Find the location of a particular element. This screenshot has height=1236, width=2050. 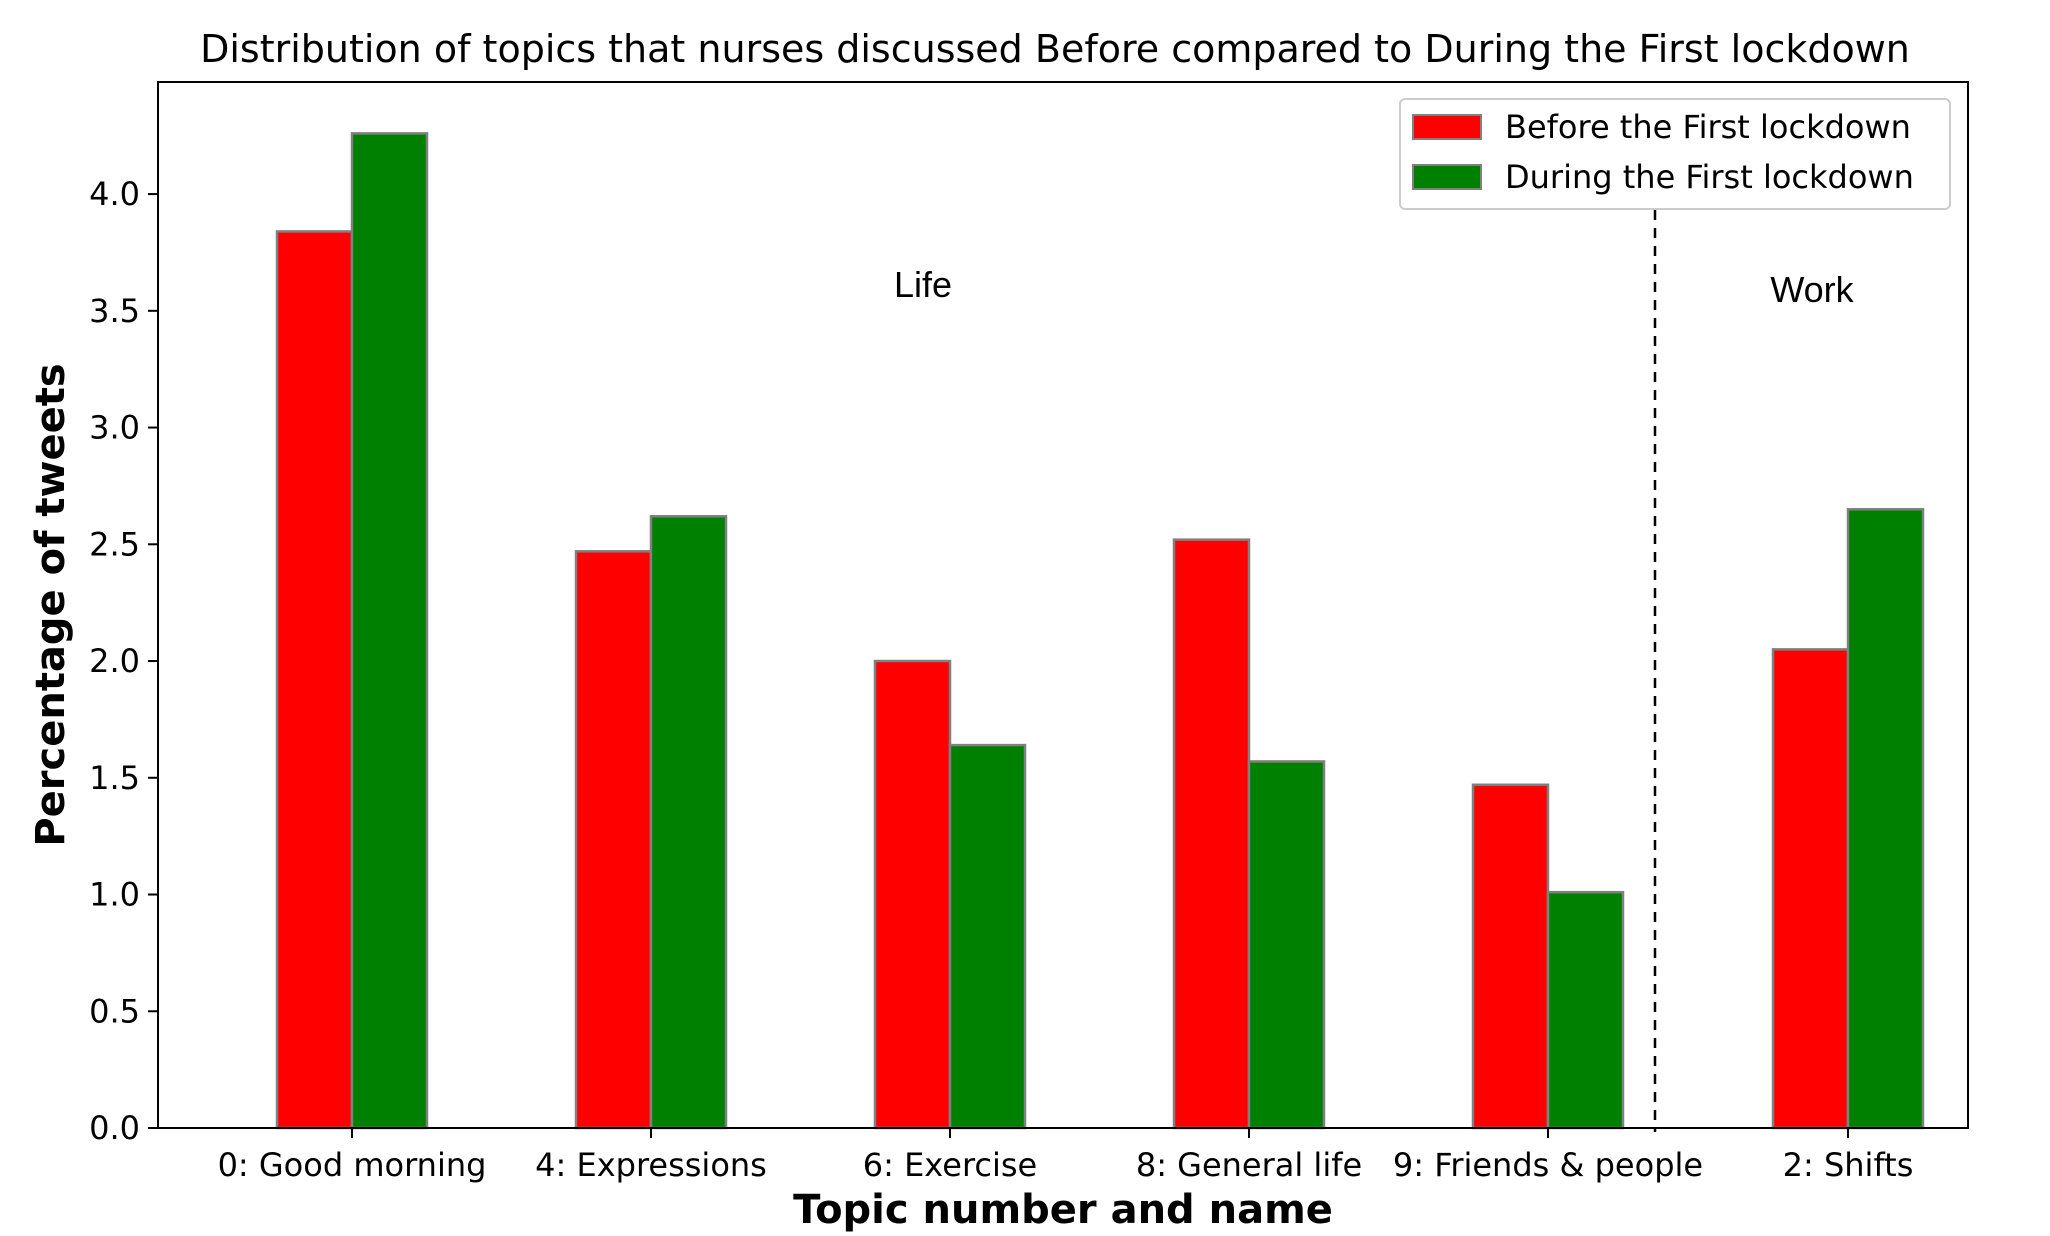

x-tick-label-2: 6: Exercise is located at coordinates (950, 1165).